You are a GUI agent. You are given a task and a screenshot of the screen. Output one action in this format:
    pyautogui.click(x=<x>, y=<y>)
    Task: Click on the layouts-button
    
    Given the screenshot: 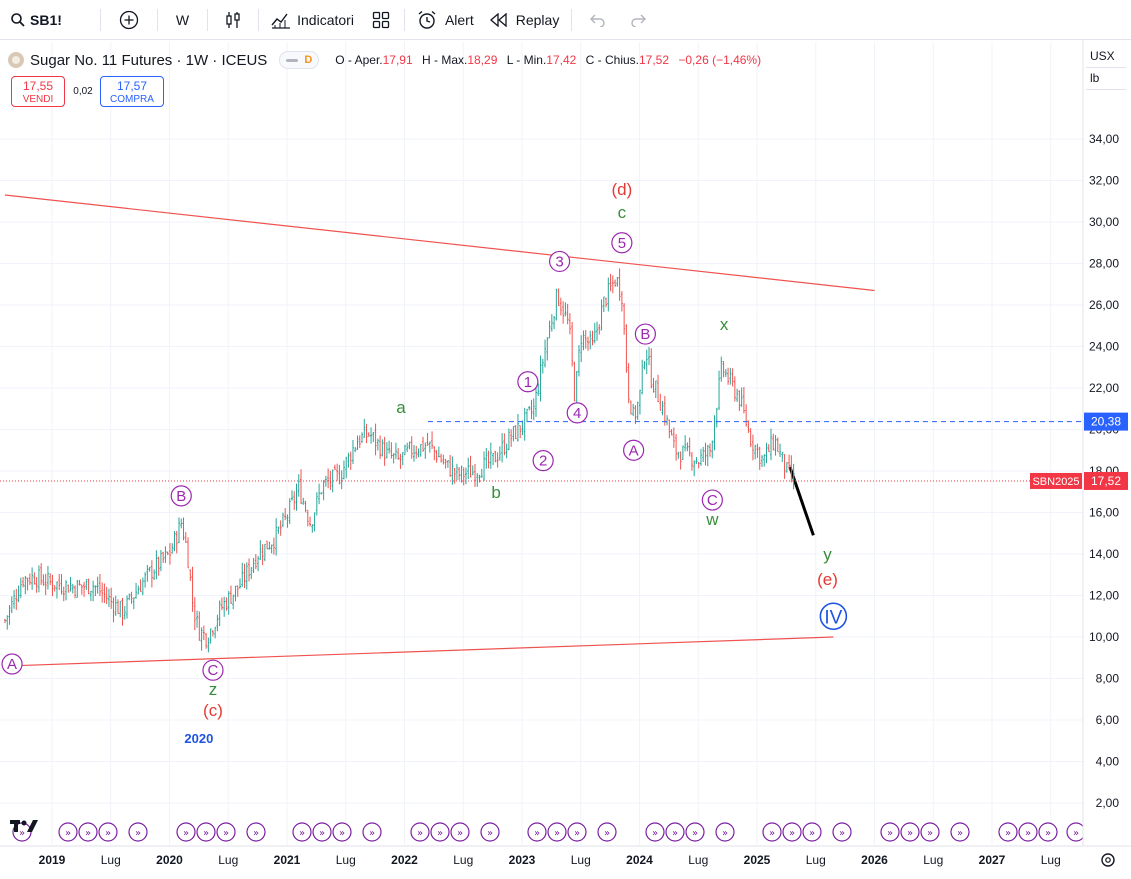 What is the action you would take?
    pyautogui.click(x=381, y=20)
    